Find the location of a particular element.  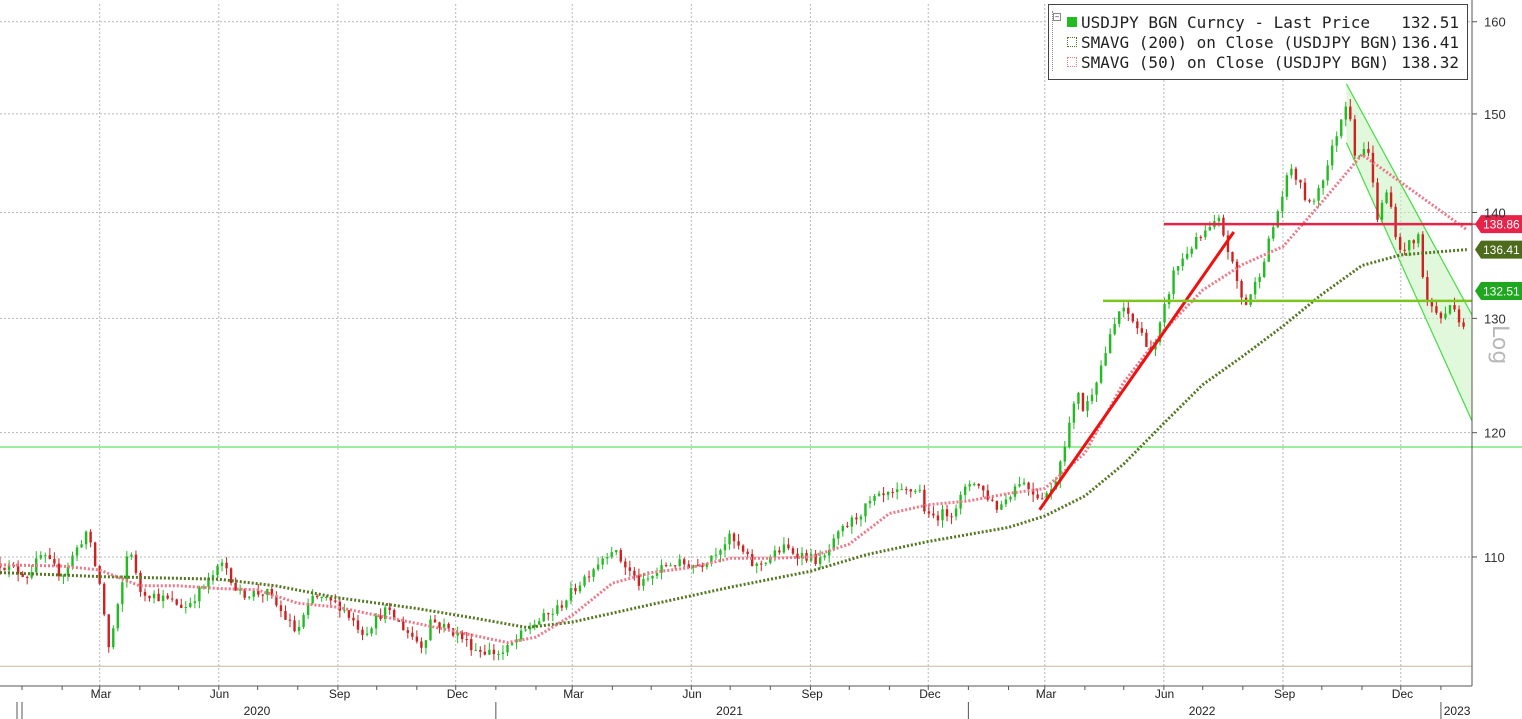

x-year-label: 2021 is located at coordinates (729, 711).